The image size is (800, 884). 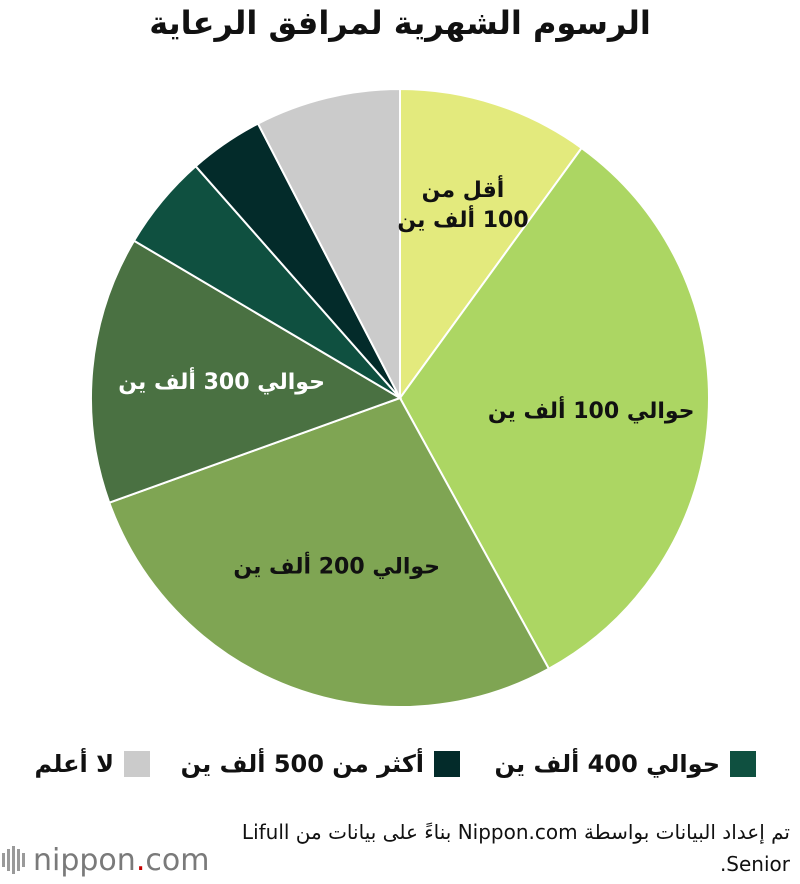 I want to click on chart-title: الرسوم الشهرية لمرافق الرعاية, so click(x=400, y=23).